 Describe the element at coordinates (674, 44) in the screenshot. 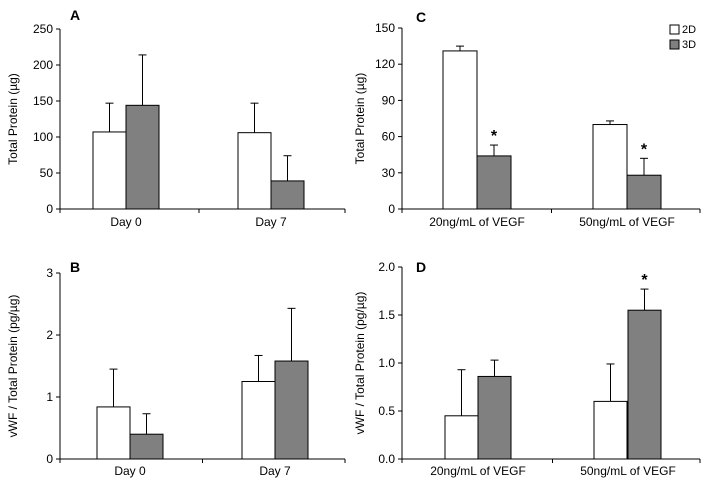

I see `legend-swatch-3d` at that location.